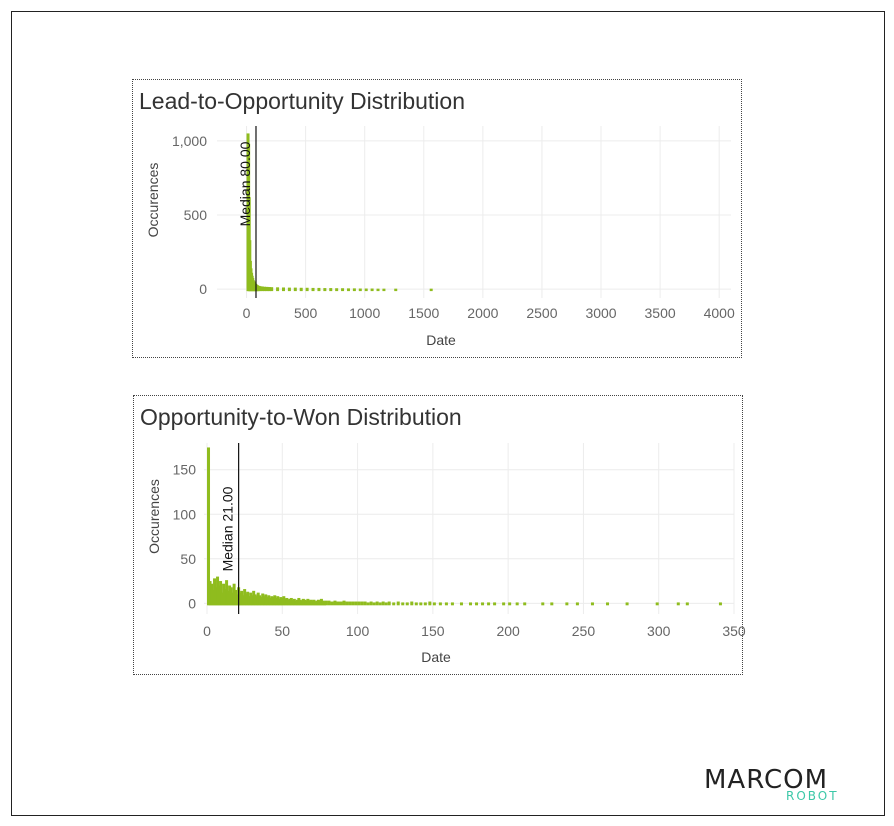 The image size is (894, 826). Describe the element at coordinates (436, 657) in the screenshot. I see `x-axis-title: Date` at that location.